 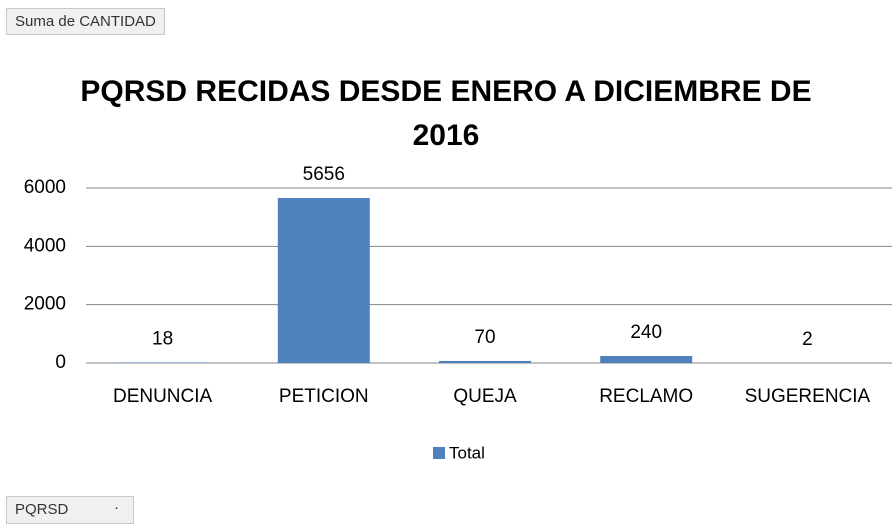 What do you see at coordinates (439, 453) in the screenshot?
I see `legend-swatch` at bounding box center [439, 453].